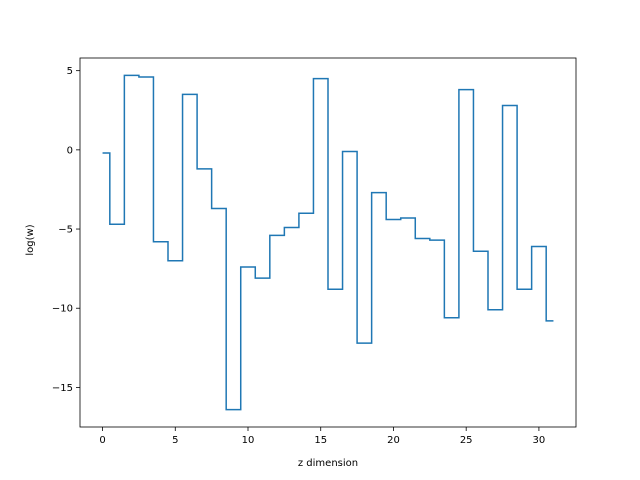  I want to click on x-tick-label: 30, so click(539, 440).